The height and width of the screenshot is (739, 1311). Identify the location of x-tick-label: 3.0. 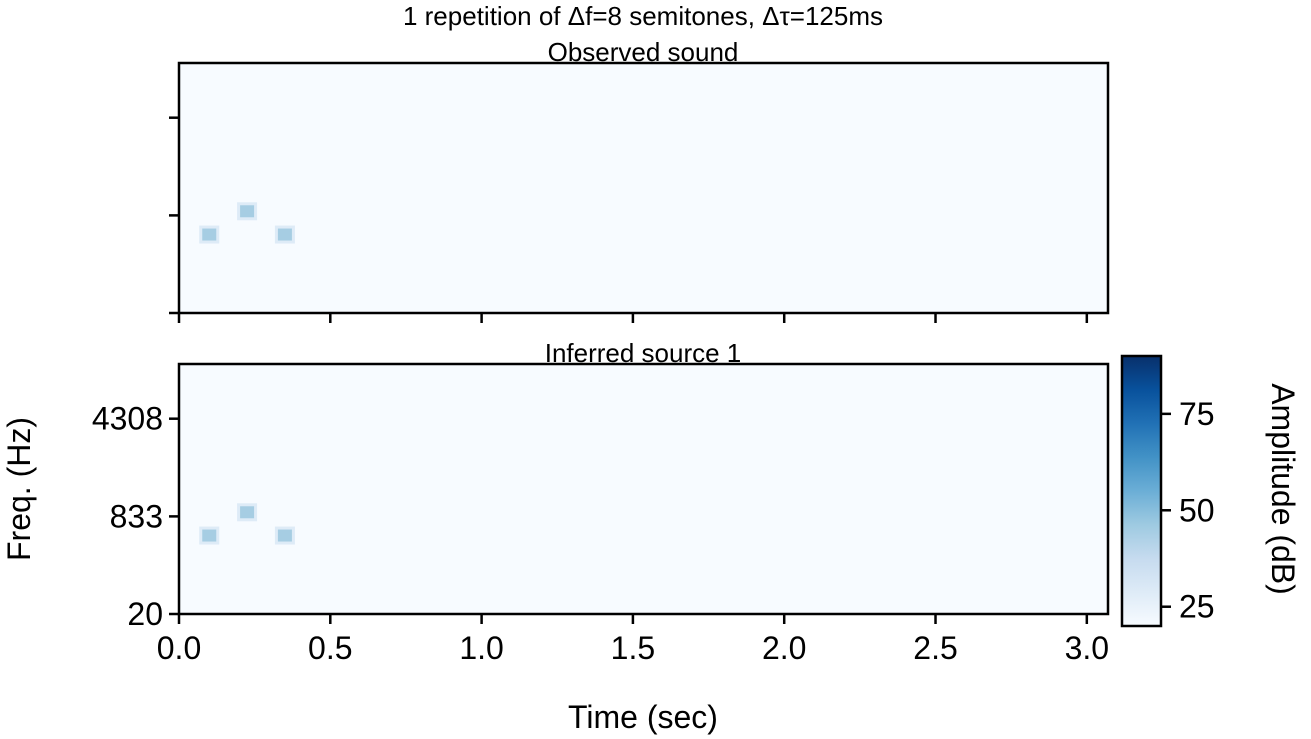
(1087, 648).